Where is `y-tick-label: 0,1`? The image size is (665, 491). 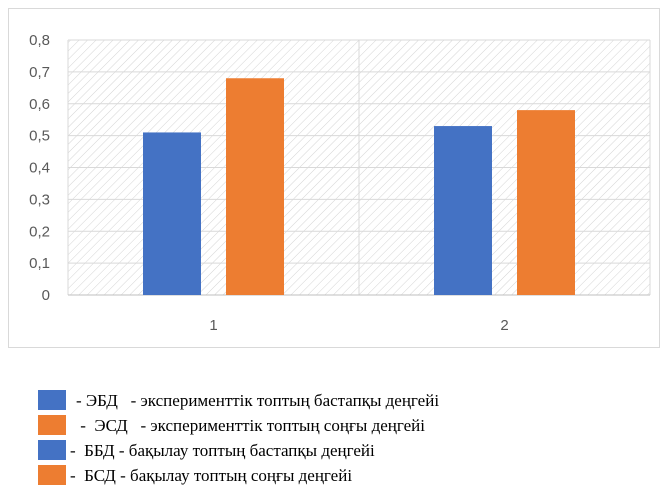
y-tick-label: 0,1 is located at coordinates (39, 263).